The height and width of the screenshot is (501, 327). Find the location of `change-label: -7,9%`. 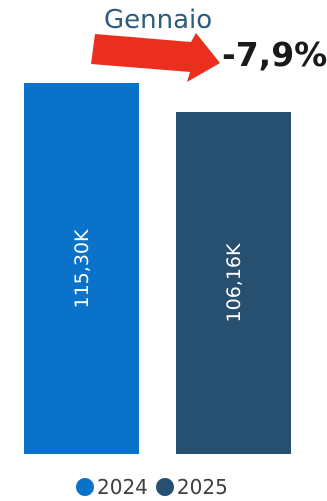

change-label: -7,9% is located at coordinates (274, 54).